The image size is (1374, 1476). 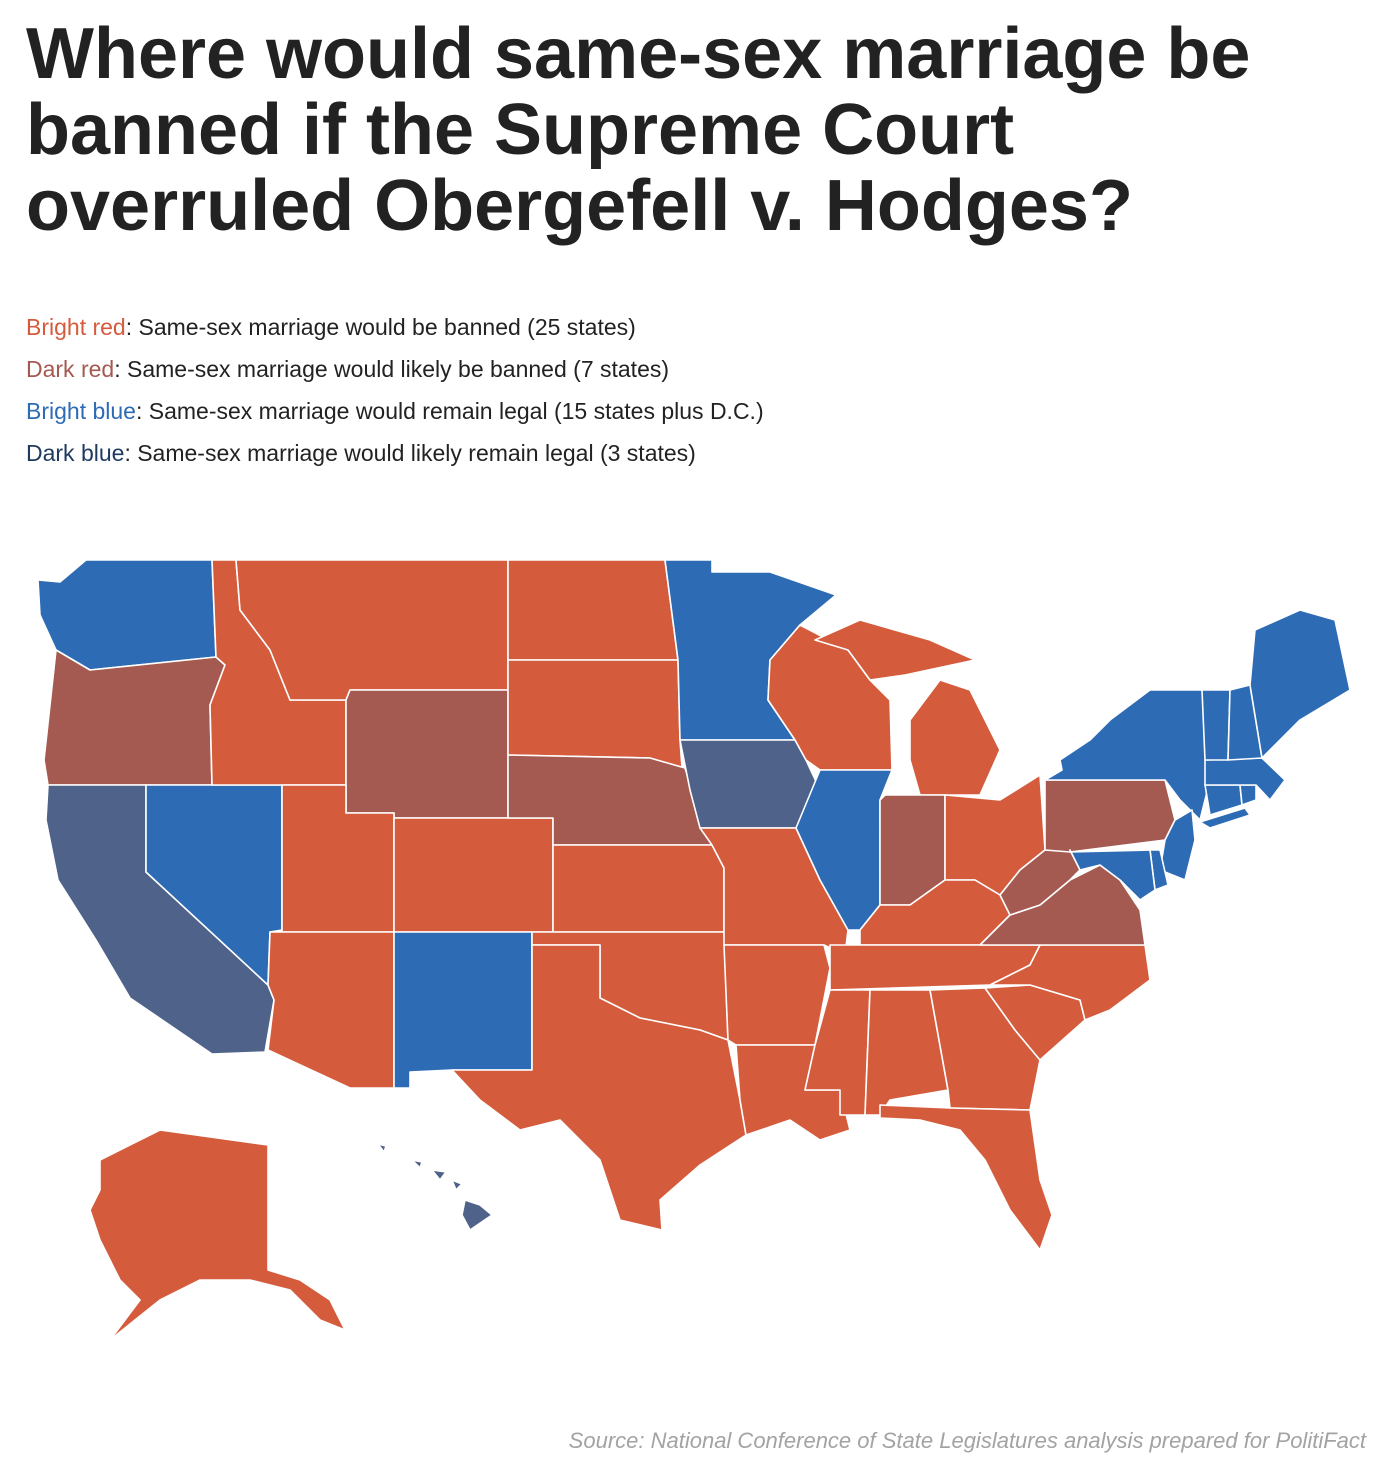 I want to click on state-vt, so click(x=1216, y=725).